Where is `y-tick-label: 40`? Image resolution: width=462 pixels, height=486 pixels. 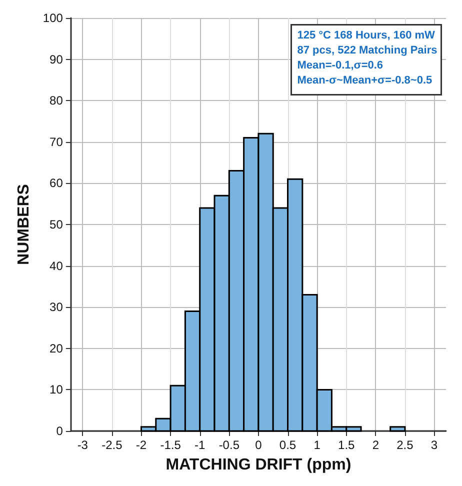 y-tick-label: 40 is located at coordinates (57, 265).